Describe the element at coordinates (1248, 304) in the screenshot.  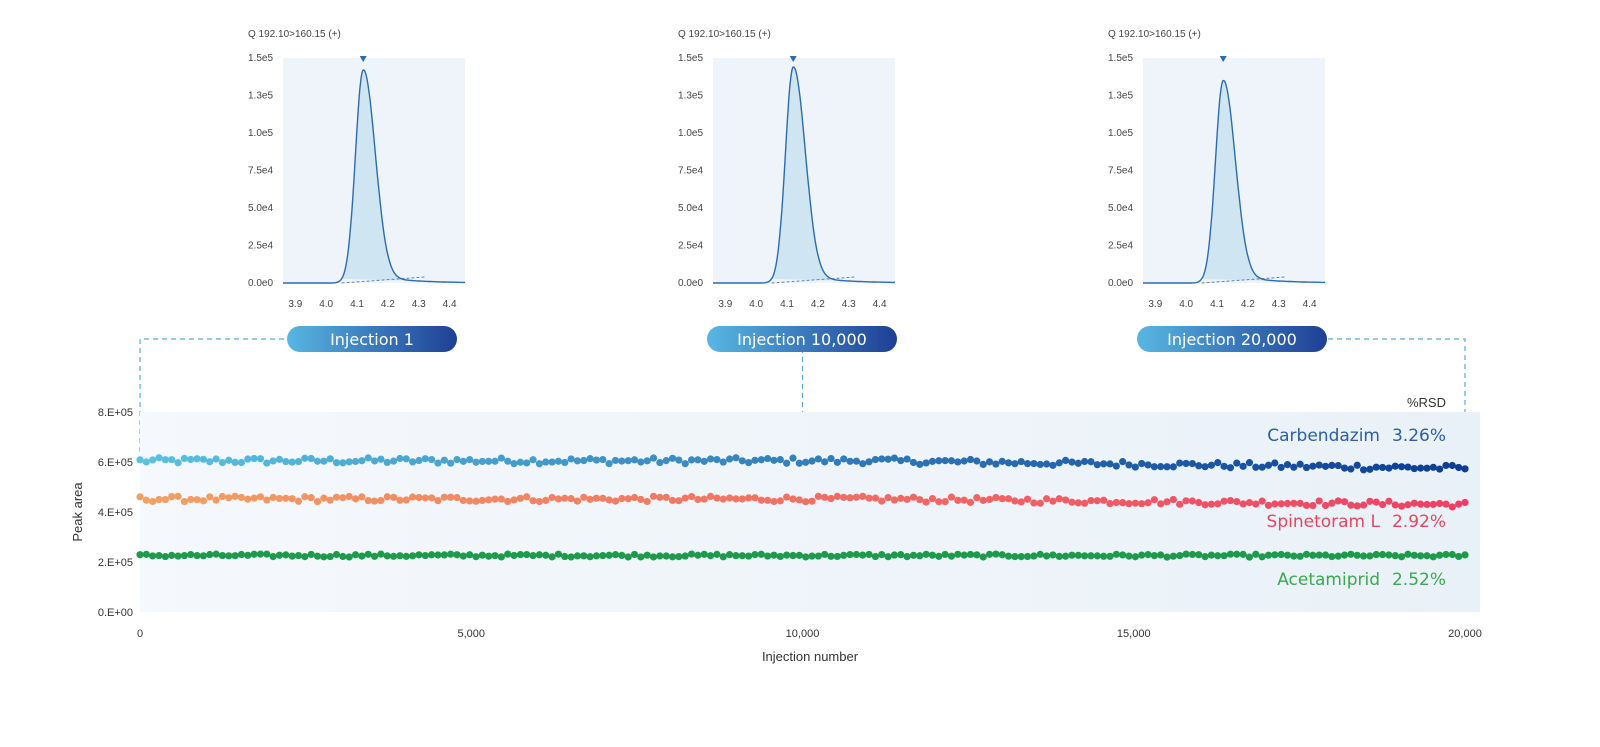
I see `chromatogram-x-tick: 4.2` at that location.